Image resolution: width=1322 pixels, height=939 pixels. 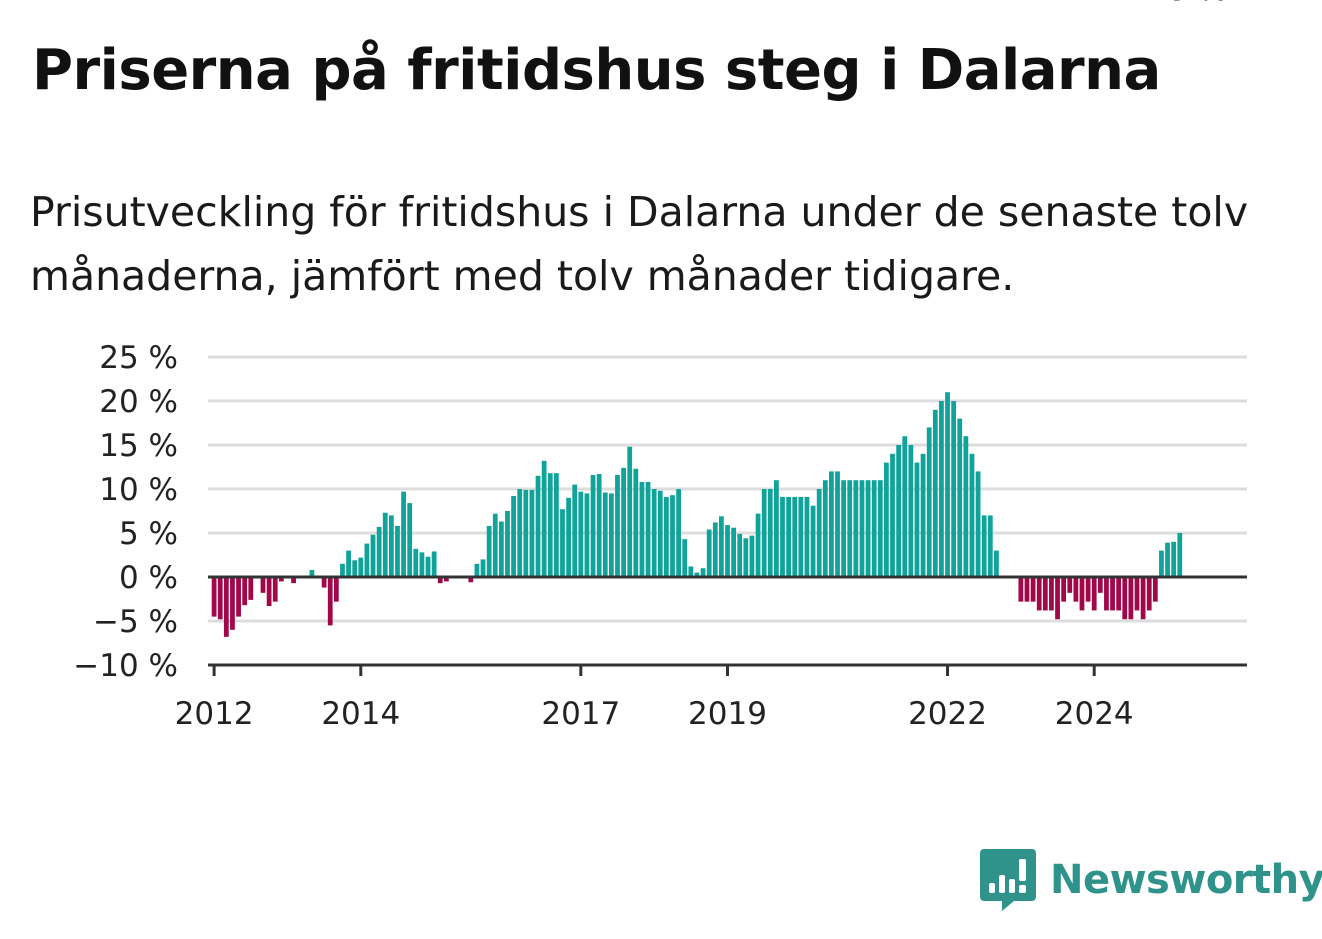 I want to click on y-tick-label: 15 %, so click(x=138, y=446).